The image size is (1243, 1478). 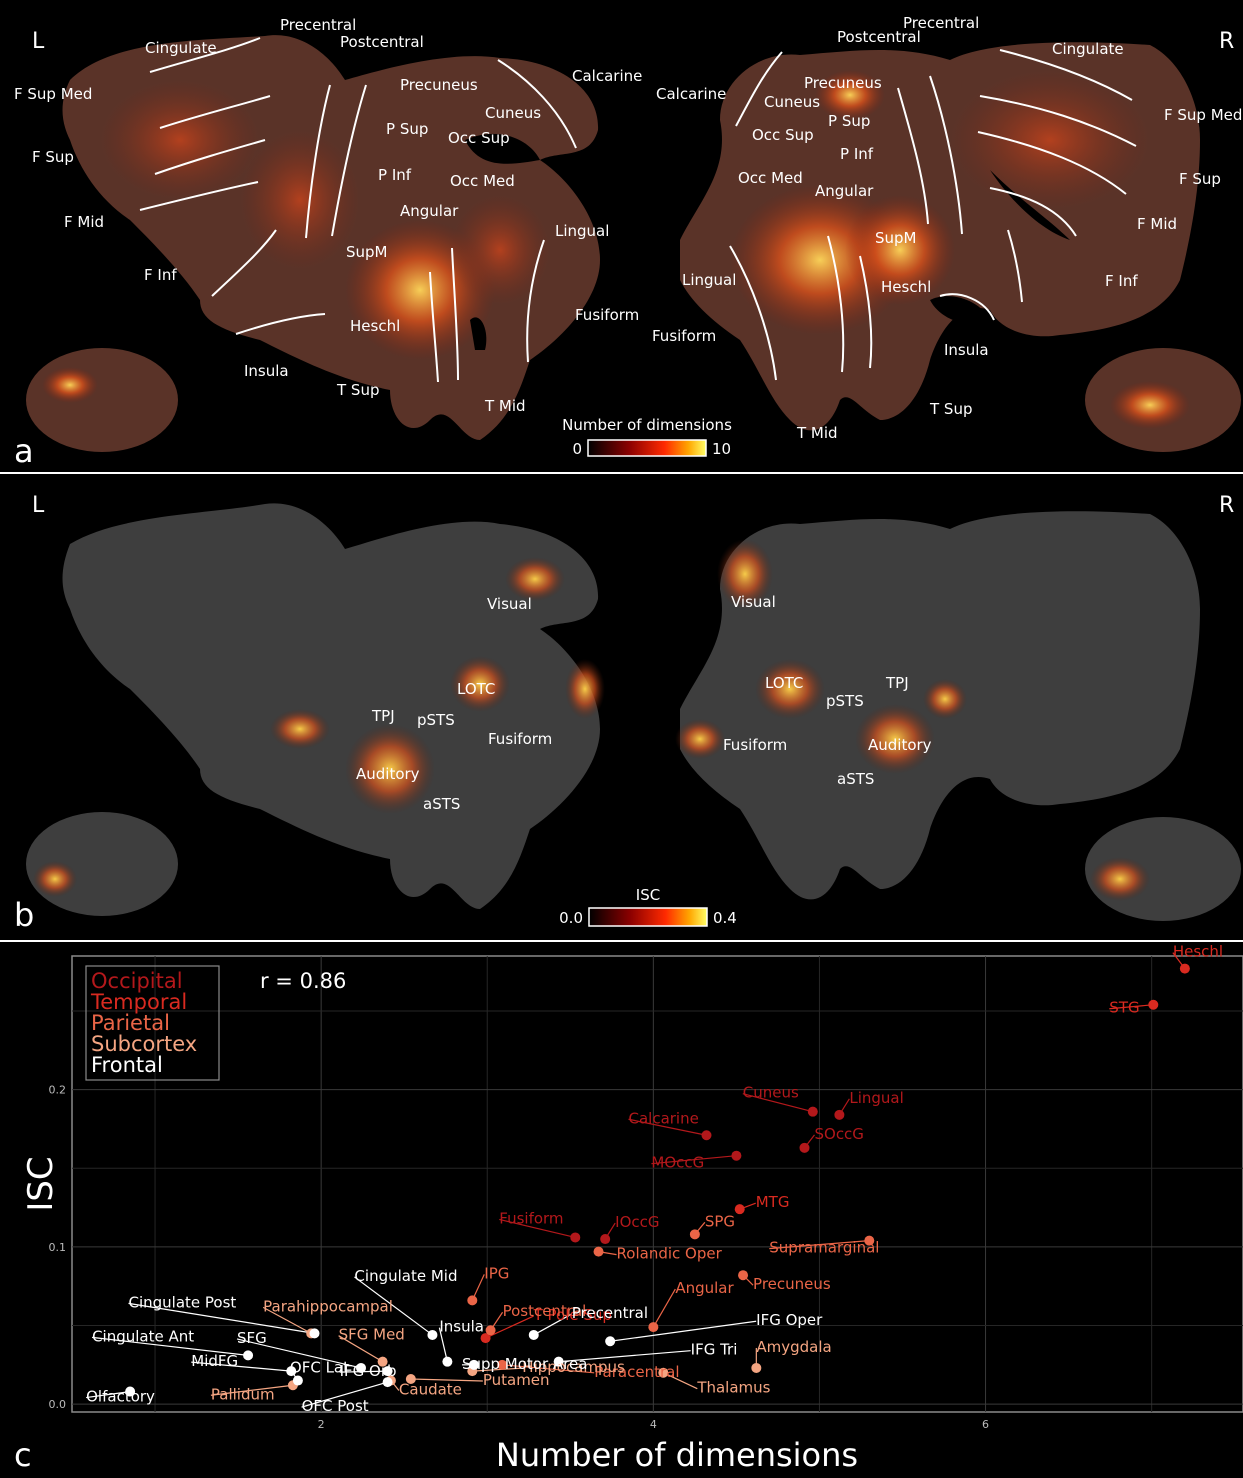 What do you see at coordinates (572, 1315) in the screenshot?
I see `point-label-t-pole-sup: T Pole Sup` at bounding box center [572, 1315].